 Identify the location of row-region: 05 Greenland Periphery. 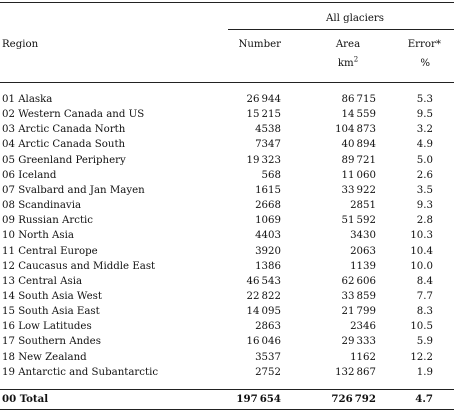
(64, 160).